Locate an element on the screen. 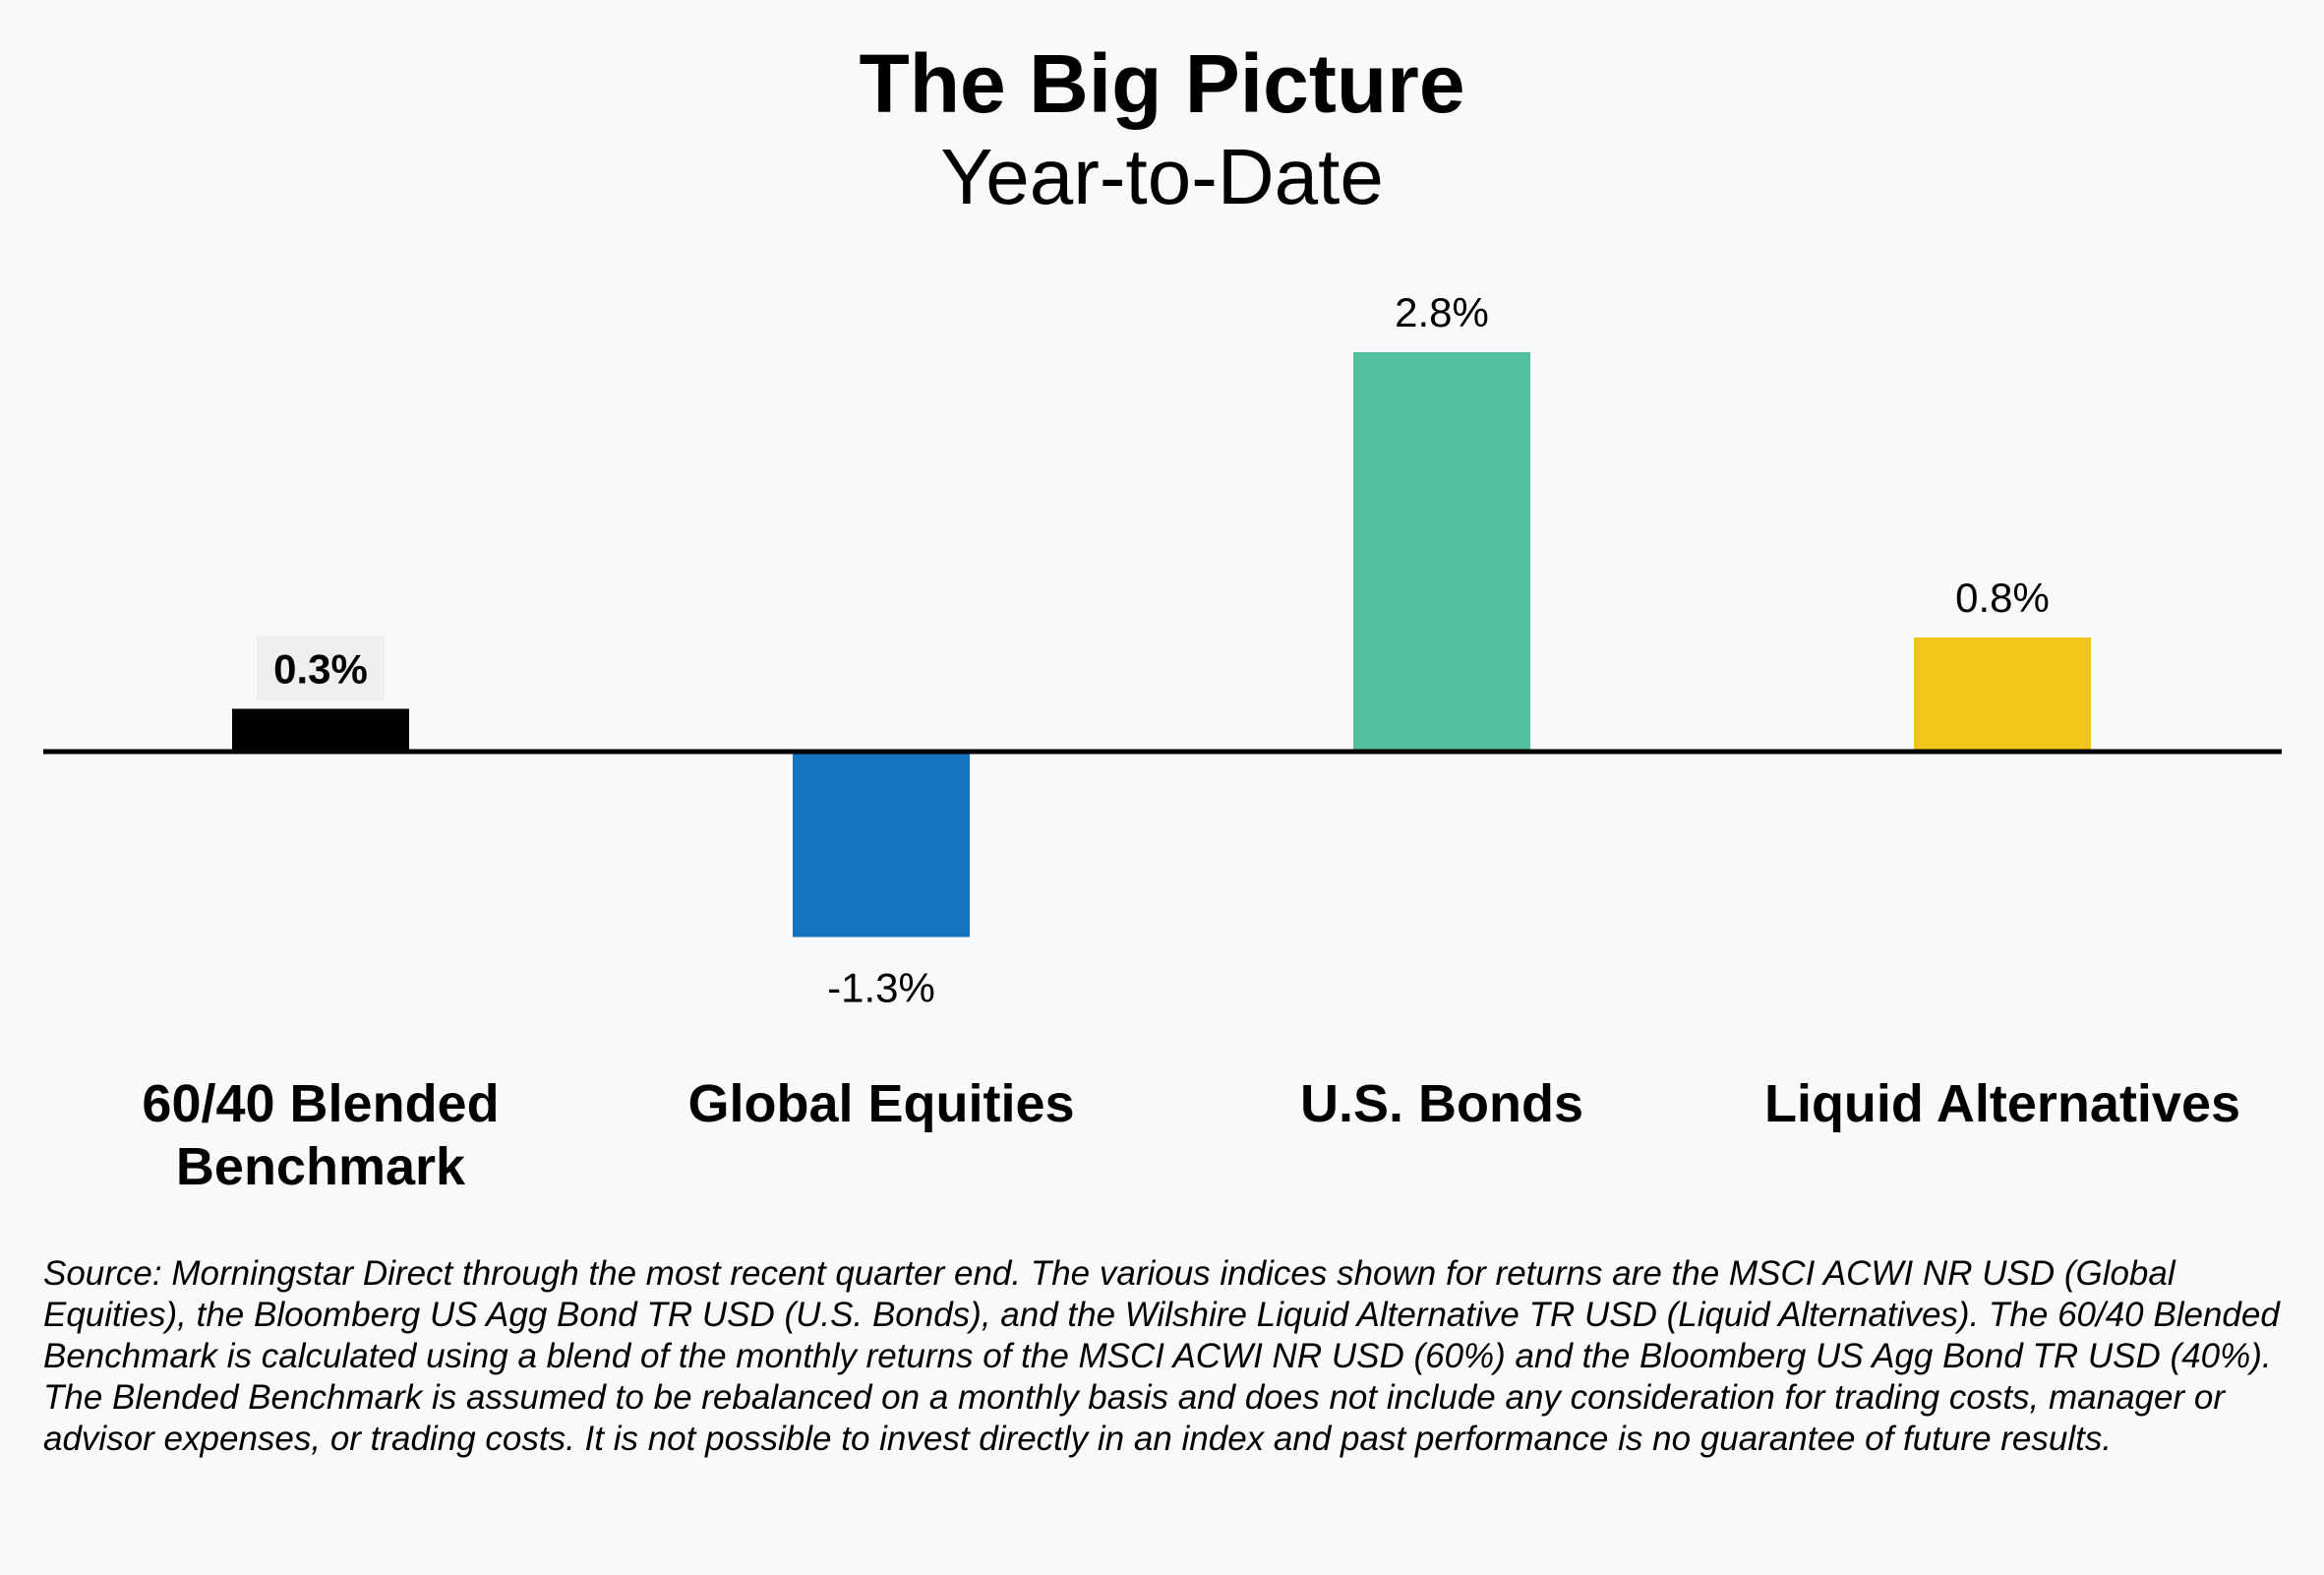 The image size is (2324, 1575). bar-global-equities is located at coordinates (881, 845).